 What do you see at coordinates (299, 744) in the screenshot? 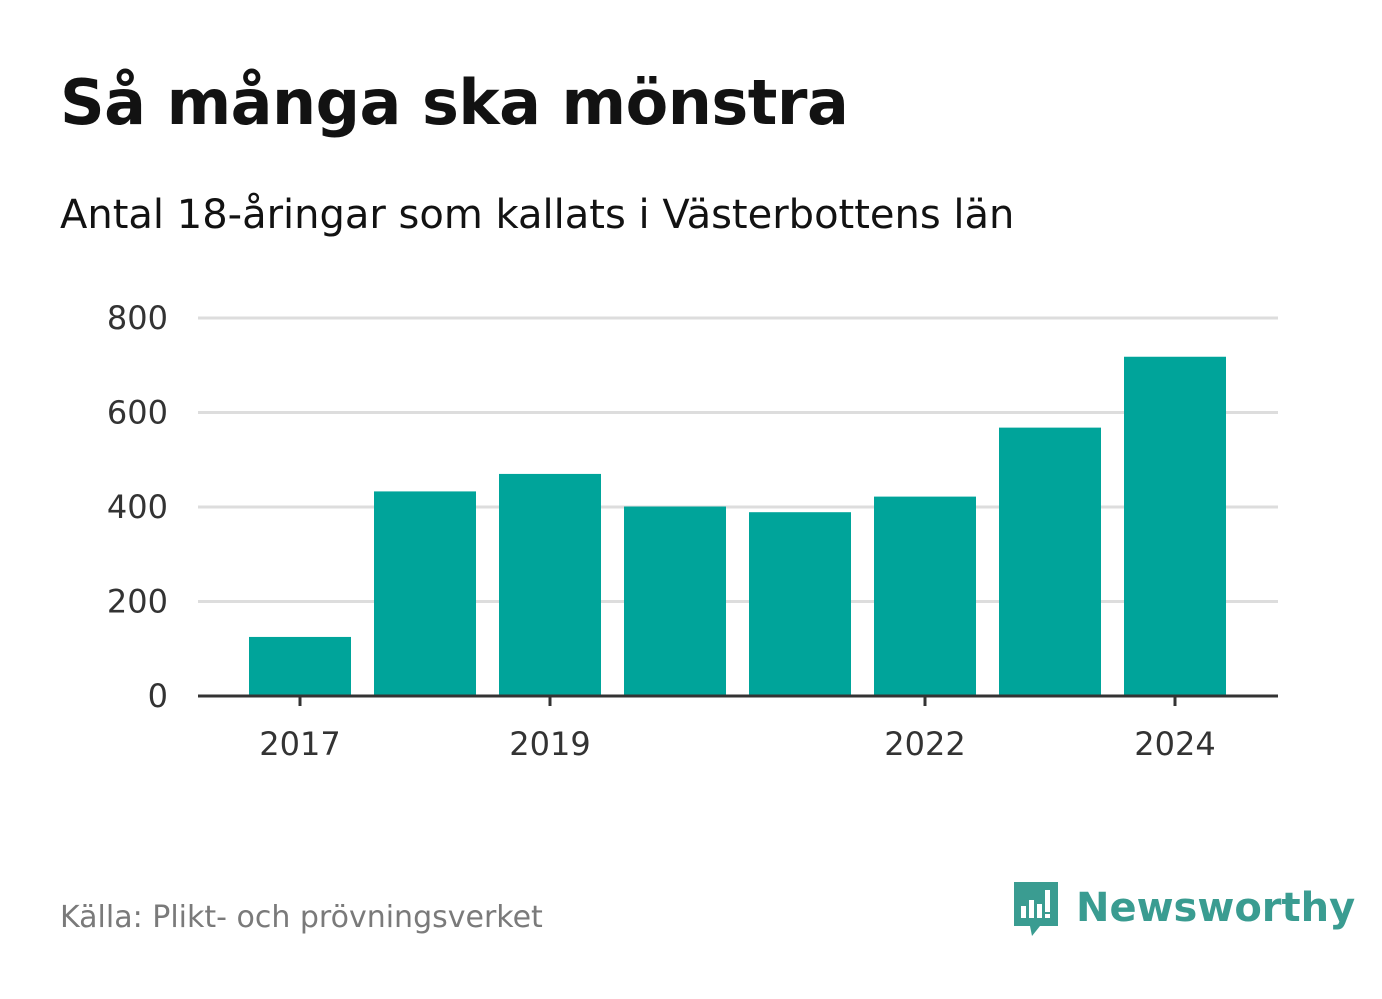
I see `x-tick-label: 2017` at bounding box center [299, 744].